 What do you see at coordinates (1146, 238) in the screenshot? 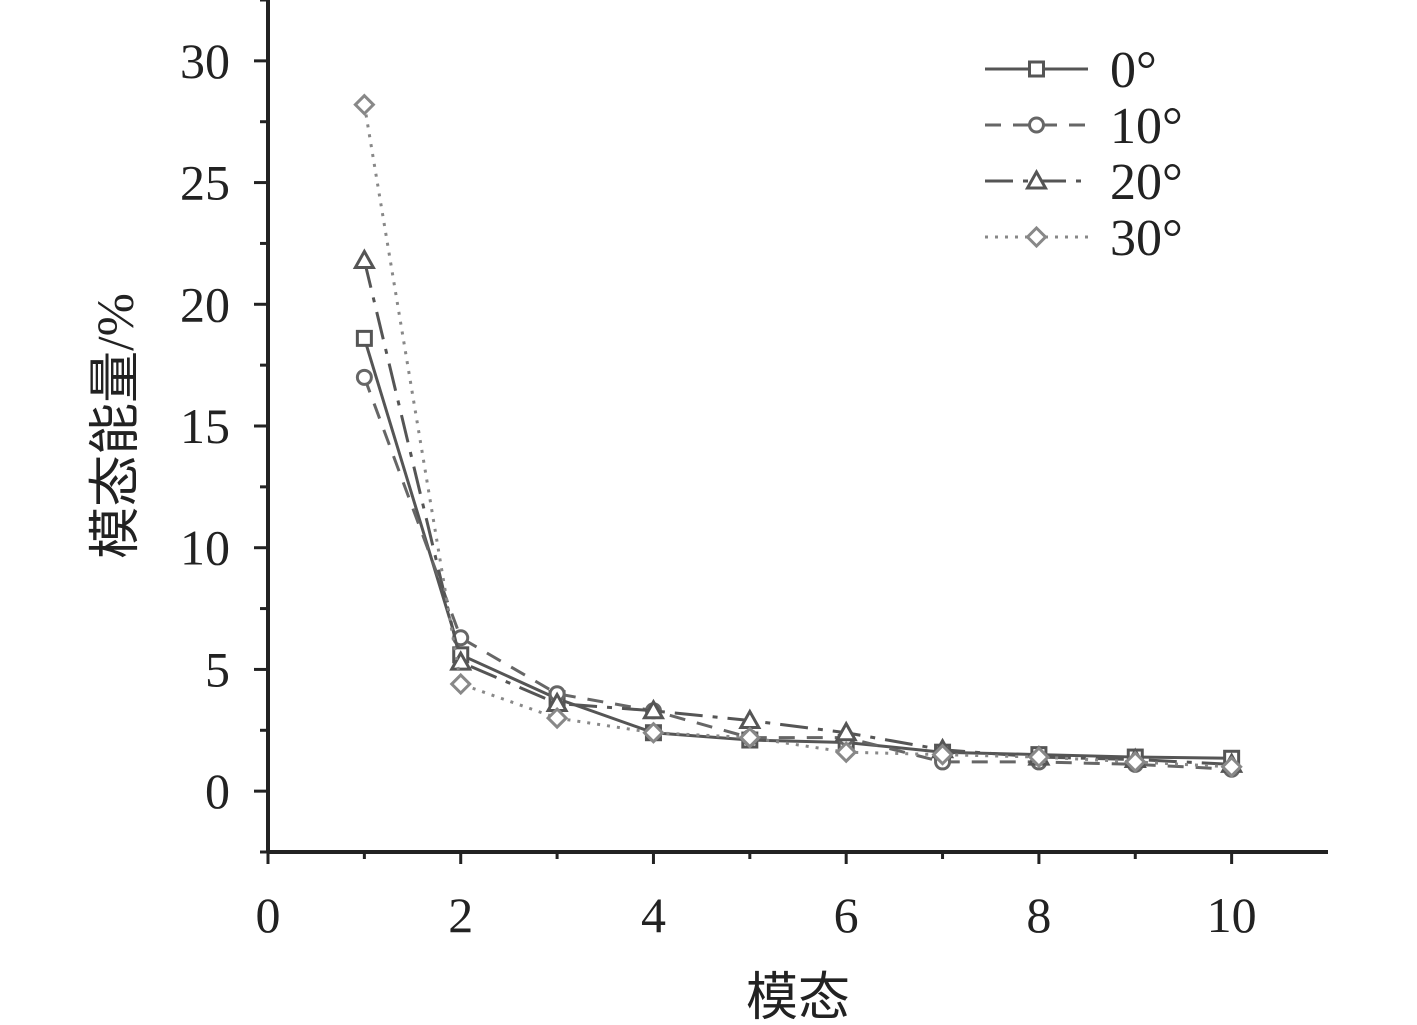
I see `legend-label: 30°` at bounding box center [1146, 238].